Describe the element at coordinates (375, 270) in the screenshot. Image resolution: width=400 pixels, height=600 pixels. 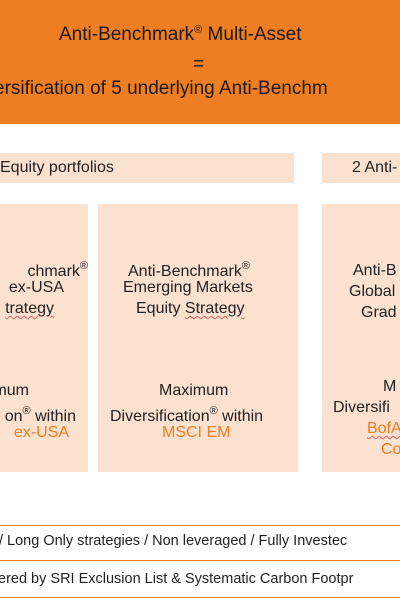
I see `card-right-line1: Anti-B` at that location.